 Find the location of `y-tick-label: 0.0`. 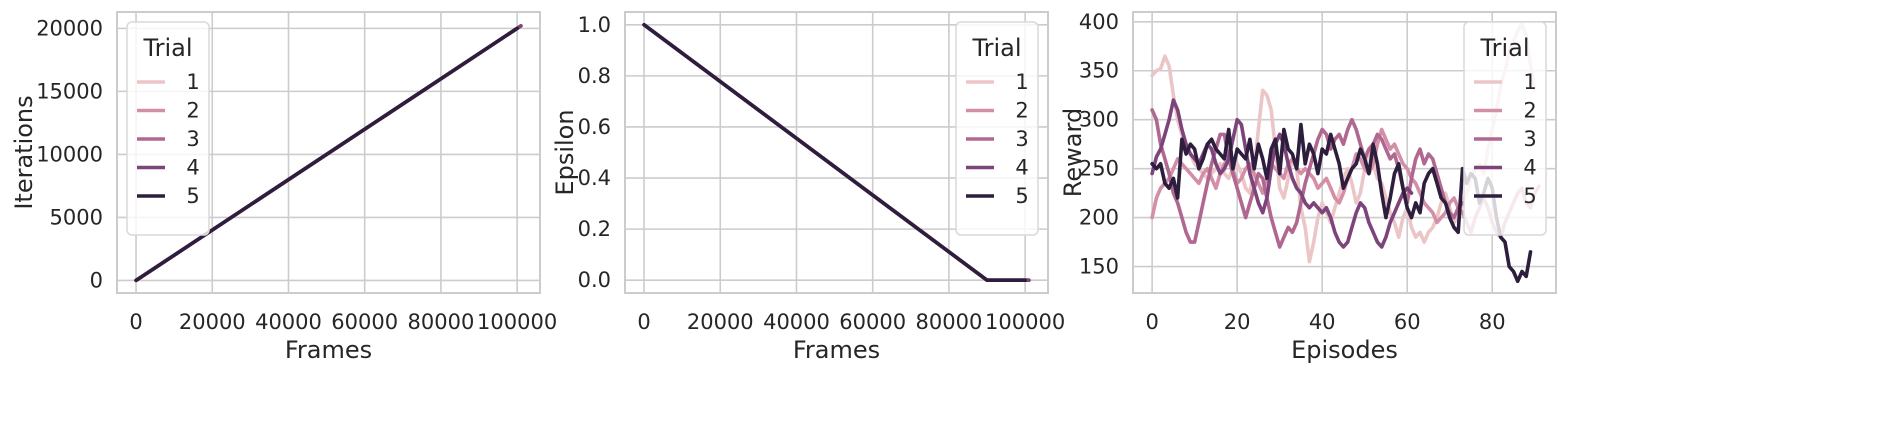

y-tick-label: 0.0 is located at coordinates (594, 280).